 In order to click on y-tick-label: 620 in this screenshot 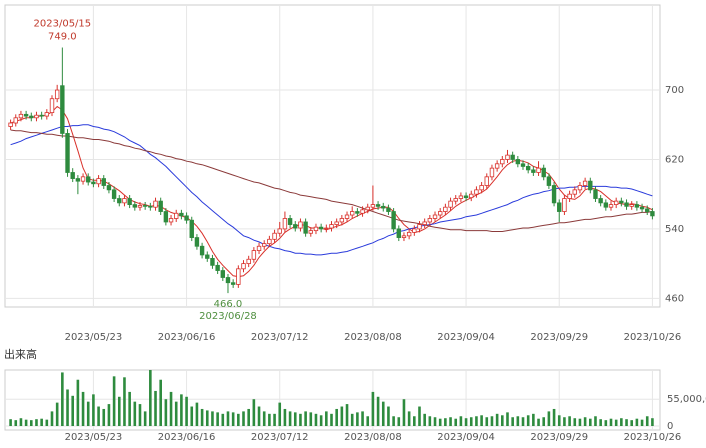, I will do `click(674, 159)`.